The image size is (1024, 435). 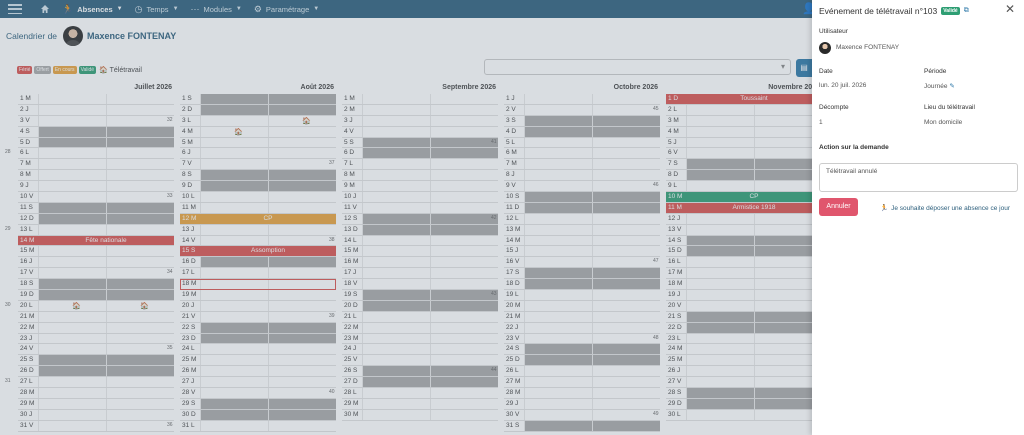 What do you see at coordinates (420, 132) in the screenshot?
I see `calendar-day: 4 V` at bounding box center [420, 132].